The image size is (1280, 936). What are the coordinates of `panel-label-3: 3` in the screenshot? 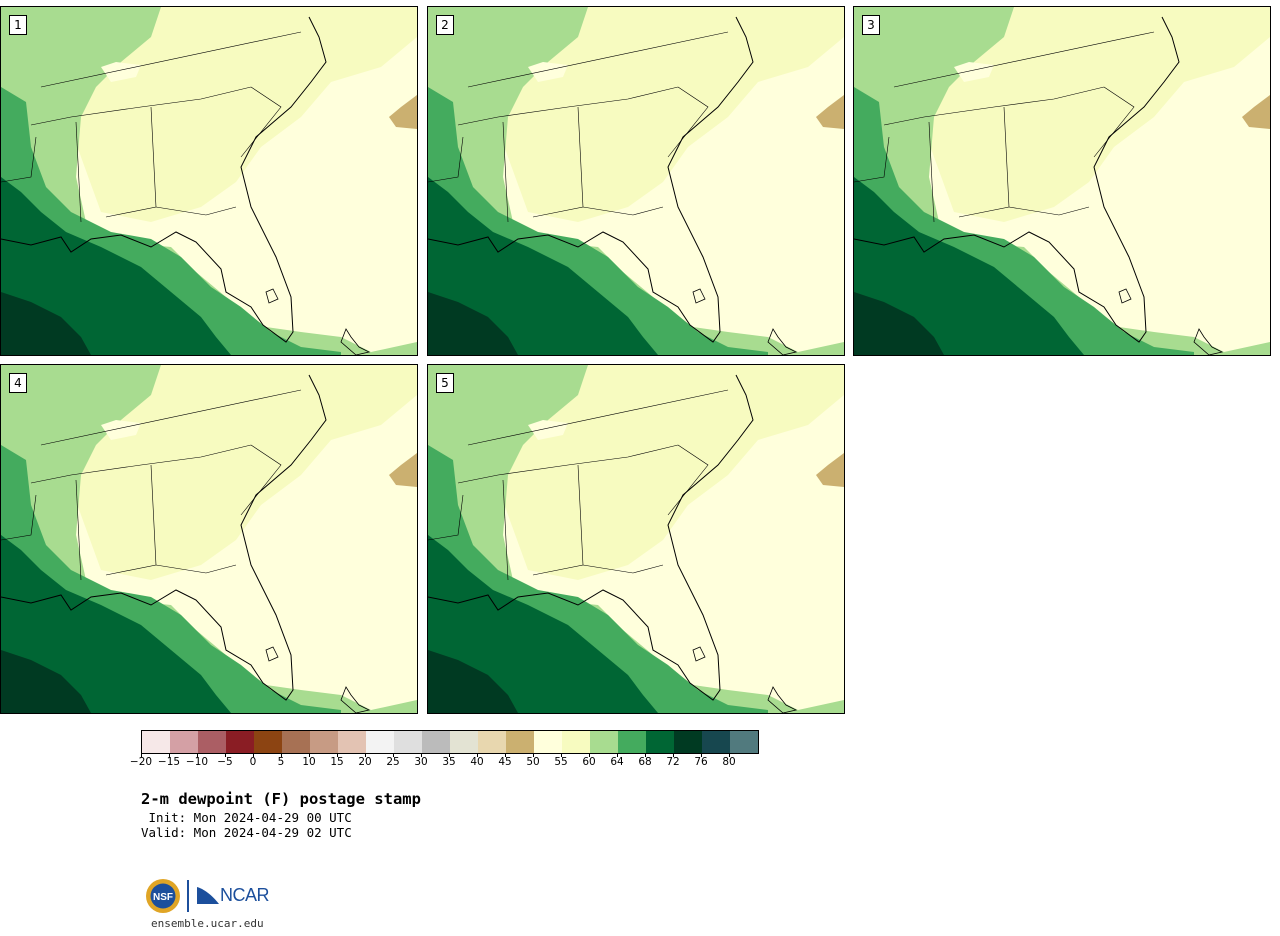 It's located at (871, 25).